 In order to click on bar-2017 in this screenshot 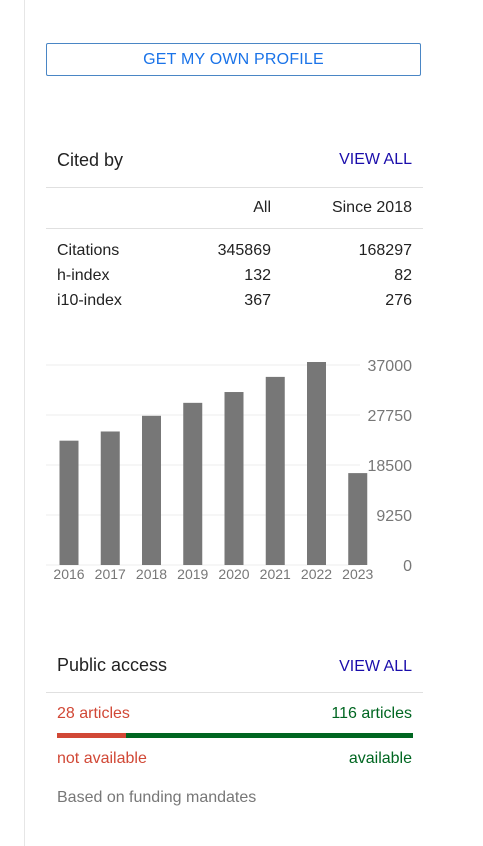, I will do `click(110, 498)`.